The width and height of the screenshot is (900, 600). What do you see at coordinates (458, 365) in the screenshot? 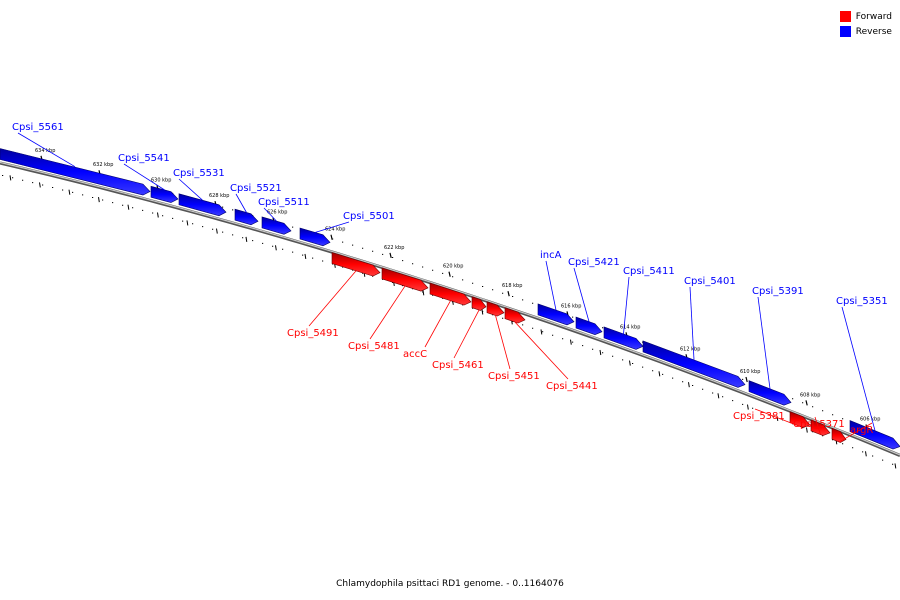
I see `gene-label-cpsi-5461: Cpsi_5461` at bounding box center [458, 365].